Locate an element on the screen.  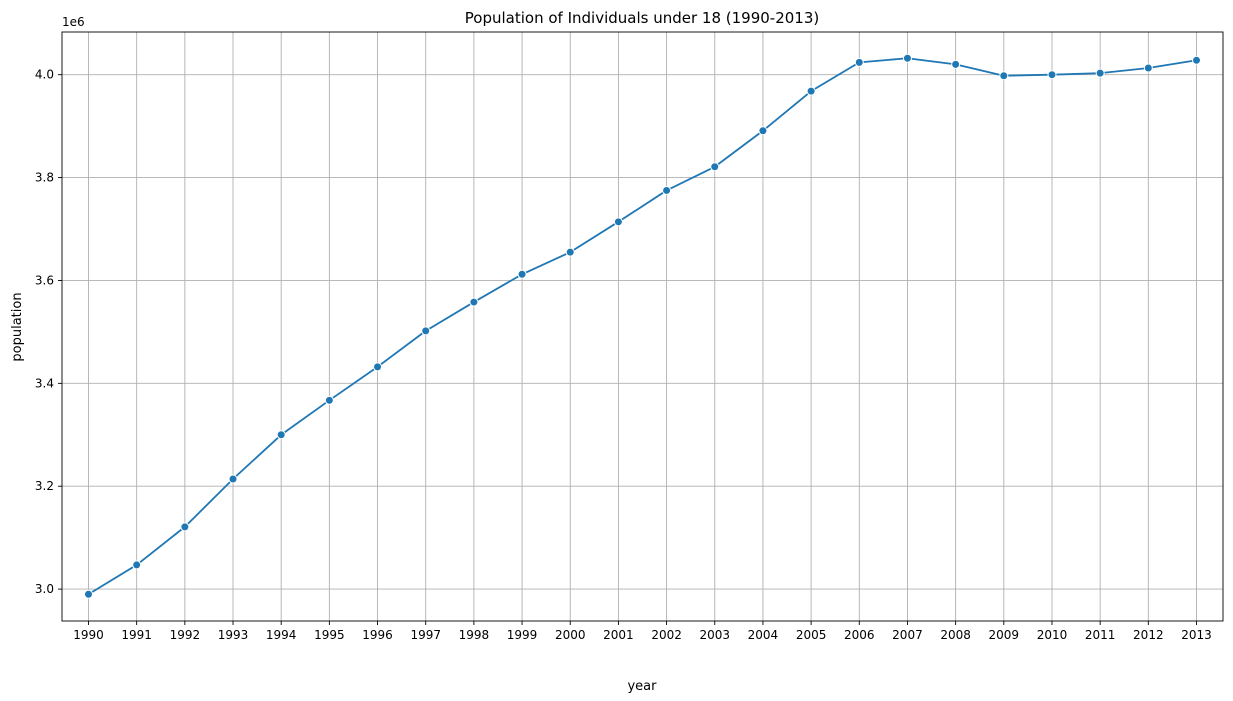
x-tick-label: 2006 is located at coordinates (859, 635).